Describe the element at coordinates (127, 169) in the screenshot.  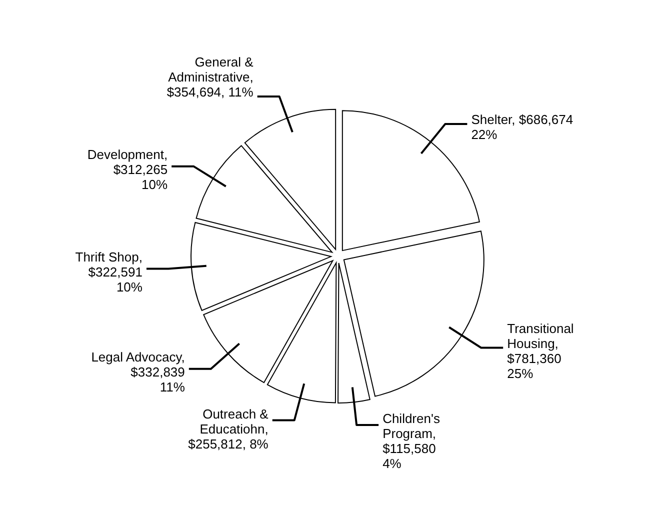
I see `slice-label: Development, $312,265 10%` at that location.